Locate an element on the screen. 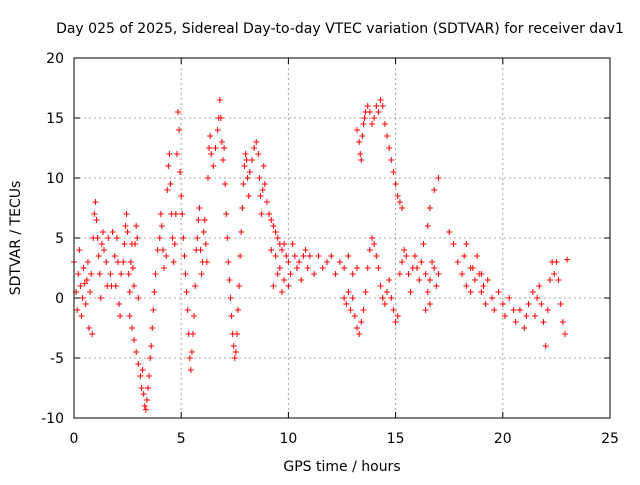 This screenshot has width=640, height=485. y-tick-label: -10 is located at coordinates (52, 419).